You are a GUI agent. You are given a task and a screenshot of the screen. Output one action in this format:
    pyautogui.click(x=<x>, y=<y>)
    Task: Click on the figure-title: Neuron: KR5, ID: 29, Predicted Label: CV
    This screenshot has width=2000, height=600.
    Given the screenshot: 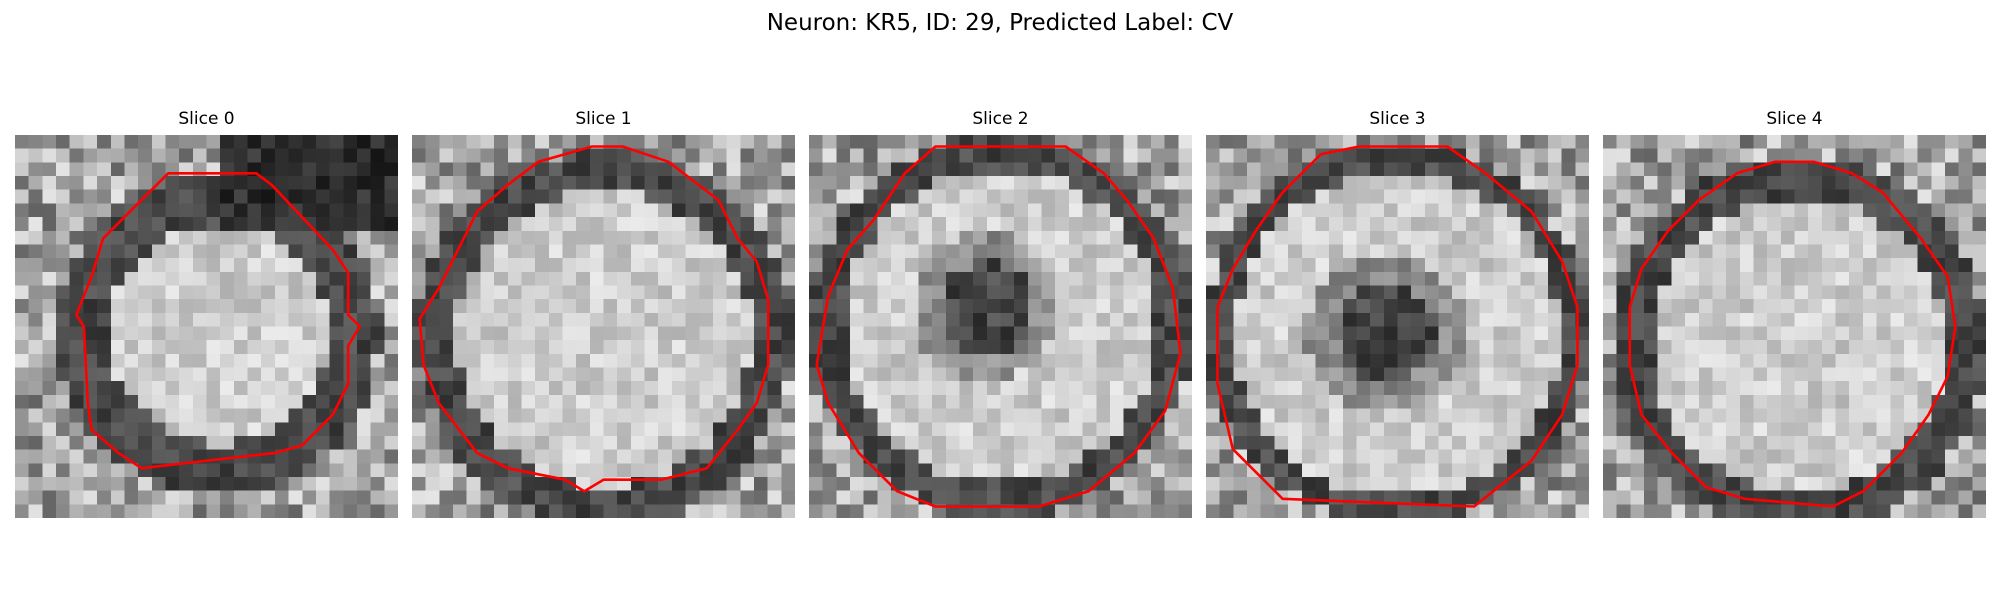 What is the action you would take?
    pyautogui.click(x=1000, y=23)
    